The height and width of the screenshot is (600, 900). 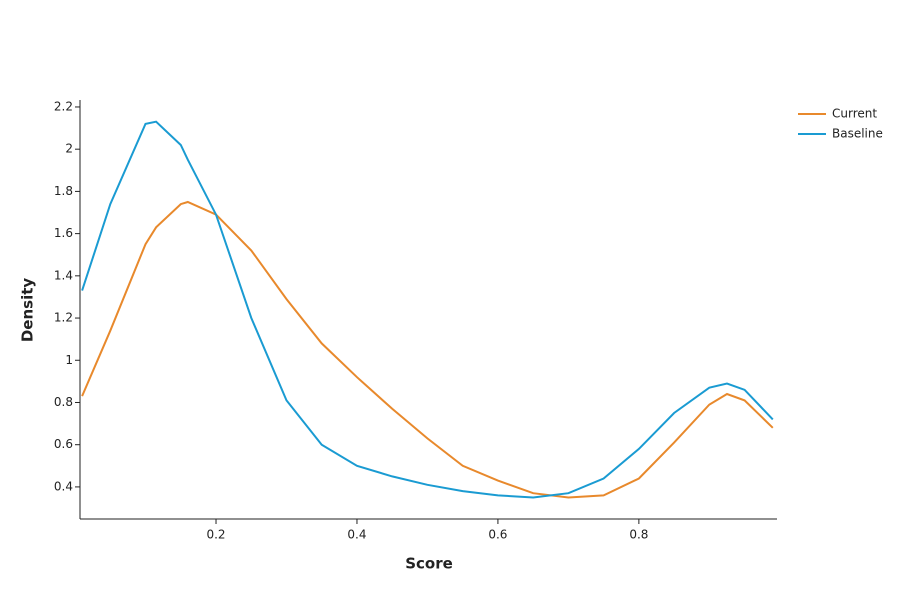 What do you see at coordinates (63, 402) in the screenshot?
I see `y-tick-label: 0.8` at bounding box center [63, 402].